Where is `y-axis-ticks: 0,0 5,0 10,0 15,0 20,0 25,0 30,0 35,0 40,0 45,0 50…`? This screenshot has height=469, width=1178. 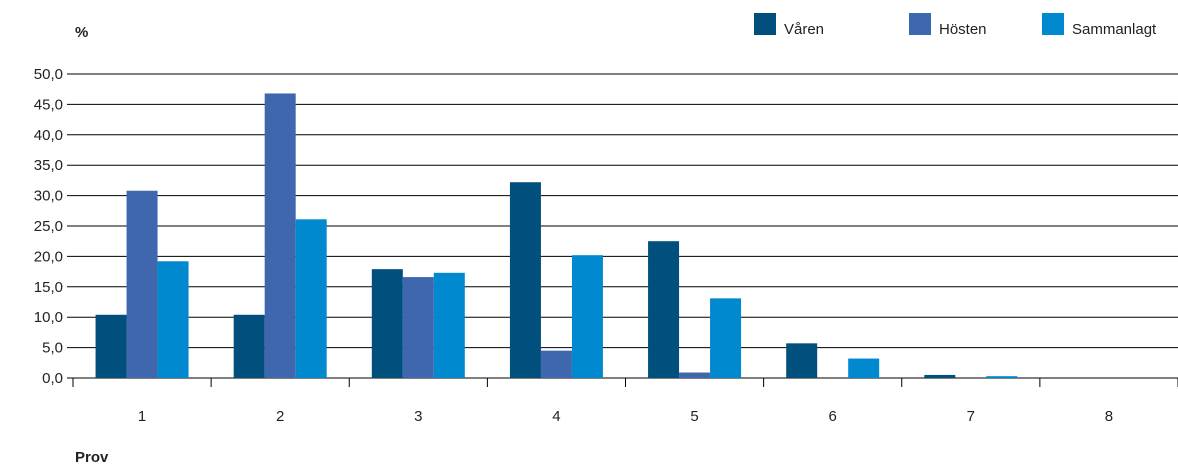 y-axis-ticks: 0,0 5,0 10,0 15,0 20,0 25,0 30,0 35,0 40,0 45,0 50… is located at coordinates (48, 226).